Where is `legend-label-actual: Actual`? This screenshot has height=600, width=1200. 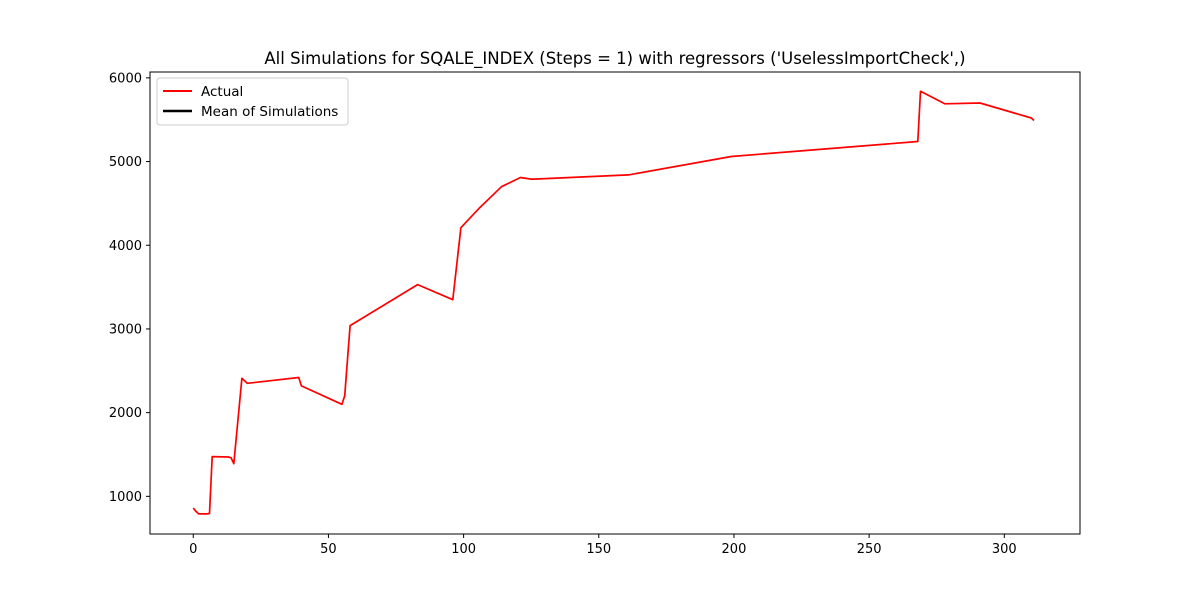 legend-label-actual: Actual is located at coordinates (222, 92).